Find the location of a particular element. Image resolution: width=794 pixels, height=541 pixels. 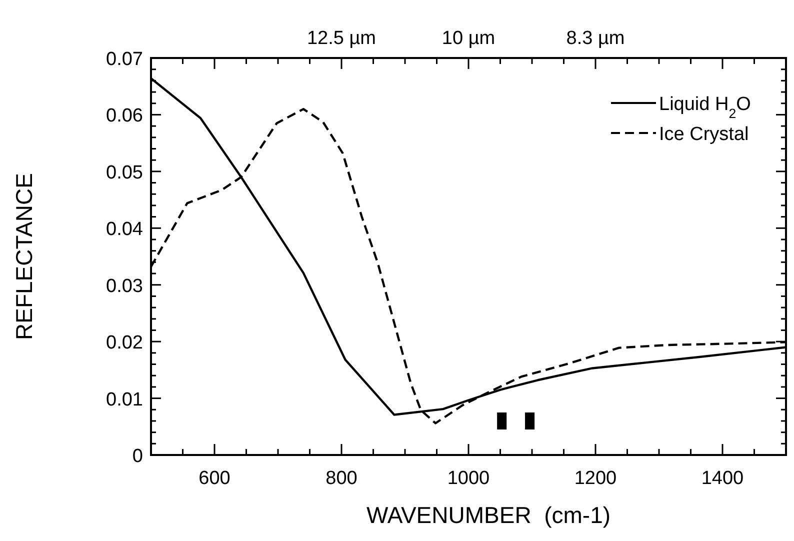

y-tick-label: 0.07 is located at coordinates (124, 59).